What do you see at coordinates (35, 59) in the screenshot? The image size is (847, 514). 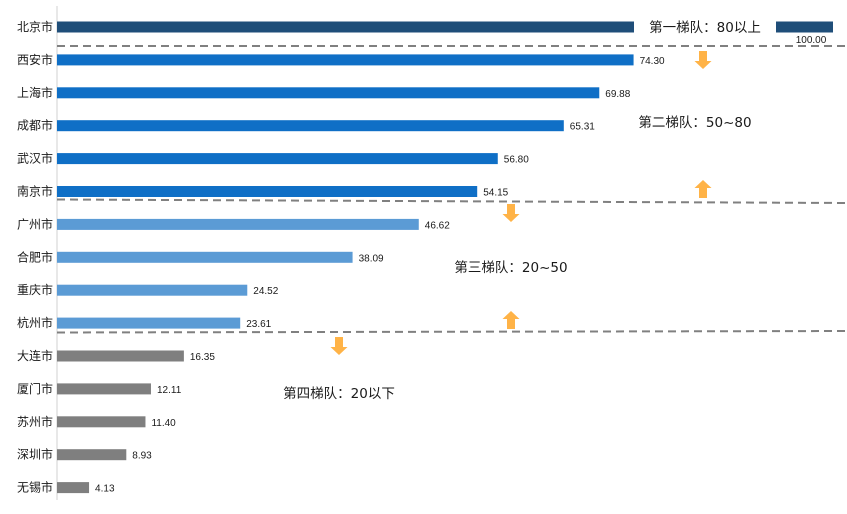 I see `category-label: 西安市` at bounding box center [35, 59].